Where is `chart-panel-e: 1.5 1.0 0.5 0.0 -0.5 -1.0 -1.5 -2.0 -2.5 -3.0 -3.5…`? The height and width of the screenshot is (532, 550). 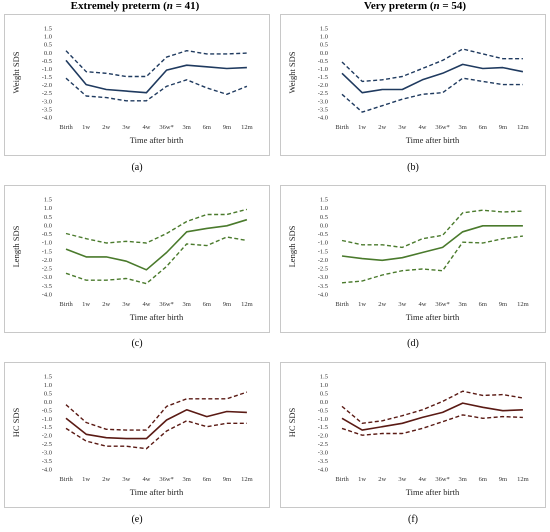 chart-panel-e: 1.5 1.0 0.5 0.0 -0.5 -1.0 -1.5 -2.0 -2.5 -3.0 -3.5… is located at coordinates (137, 435).